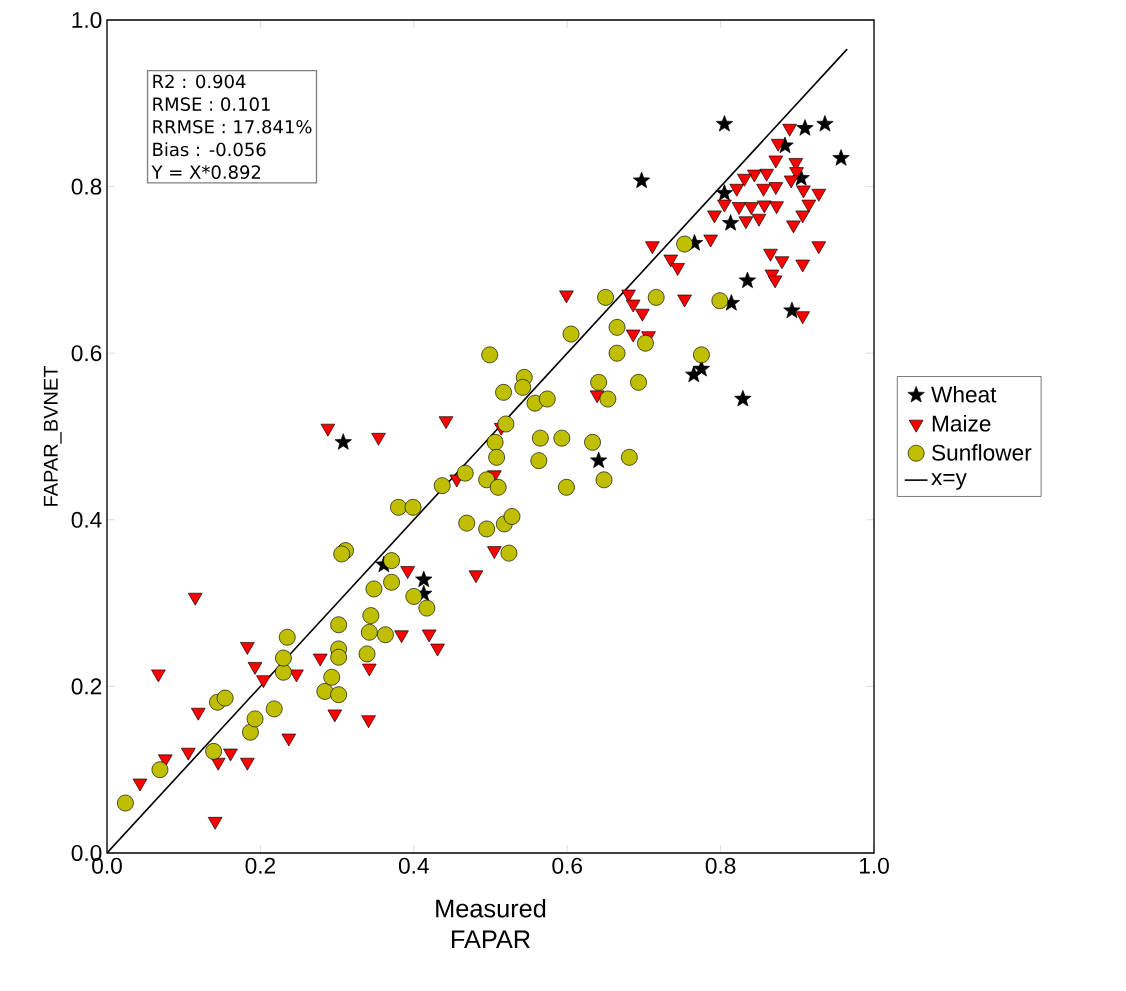 The width and height of the screenshot is (1126, 991). Describe the element at coordinates (87, 20) in the screenshot. I see `y-tick-label: 1.0` at that location.